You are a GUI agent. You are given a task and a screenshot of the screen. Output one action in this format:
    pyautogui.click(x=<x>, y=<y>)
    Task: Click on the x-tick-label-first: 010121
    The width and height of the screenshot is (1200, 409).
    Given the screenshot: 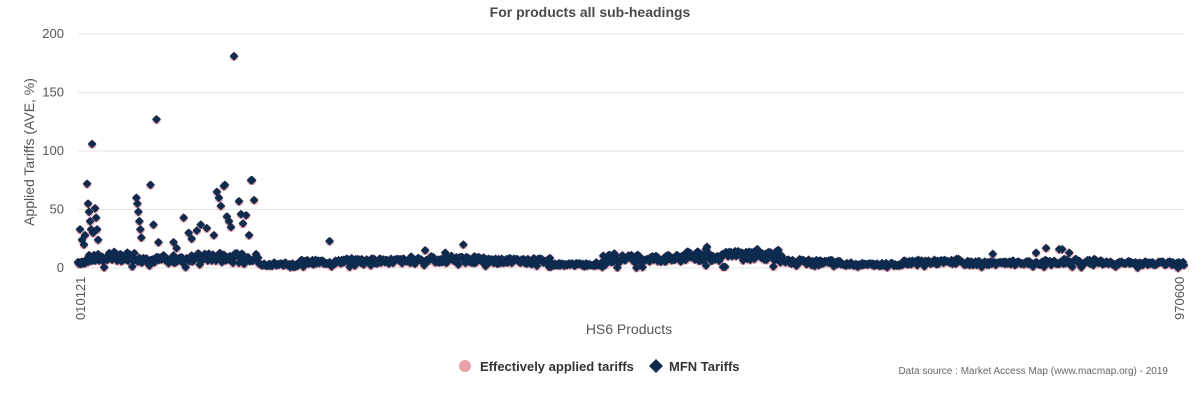 What is the action you would take?
    pyautogui.click(x=80, y=298)
    